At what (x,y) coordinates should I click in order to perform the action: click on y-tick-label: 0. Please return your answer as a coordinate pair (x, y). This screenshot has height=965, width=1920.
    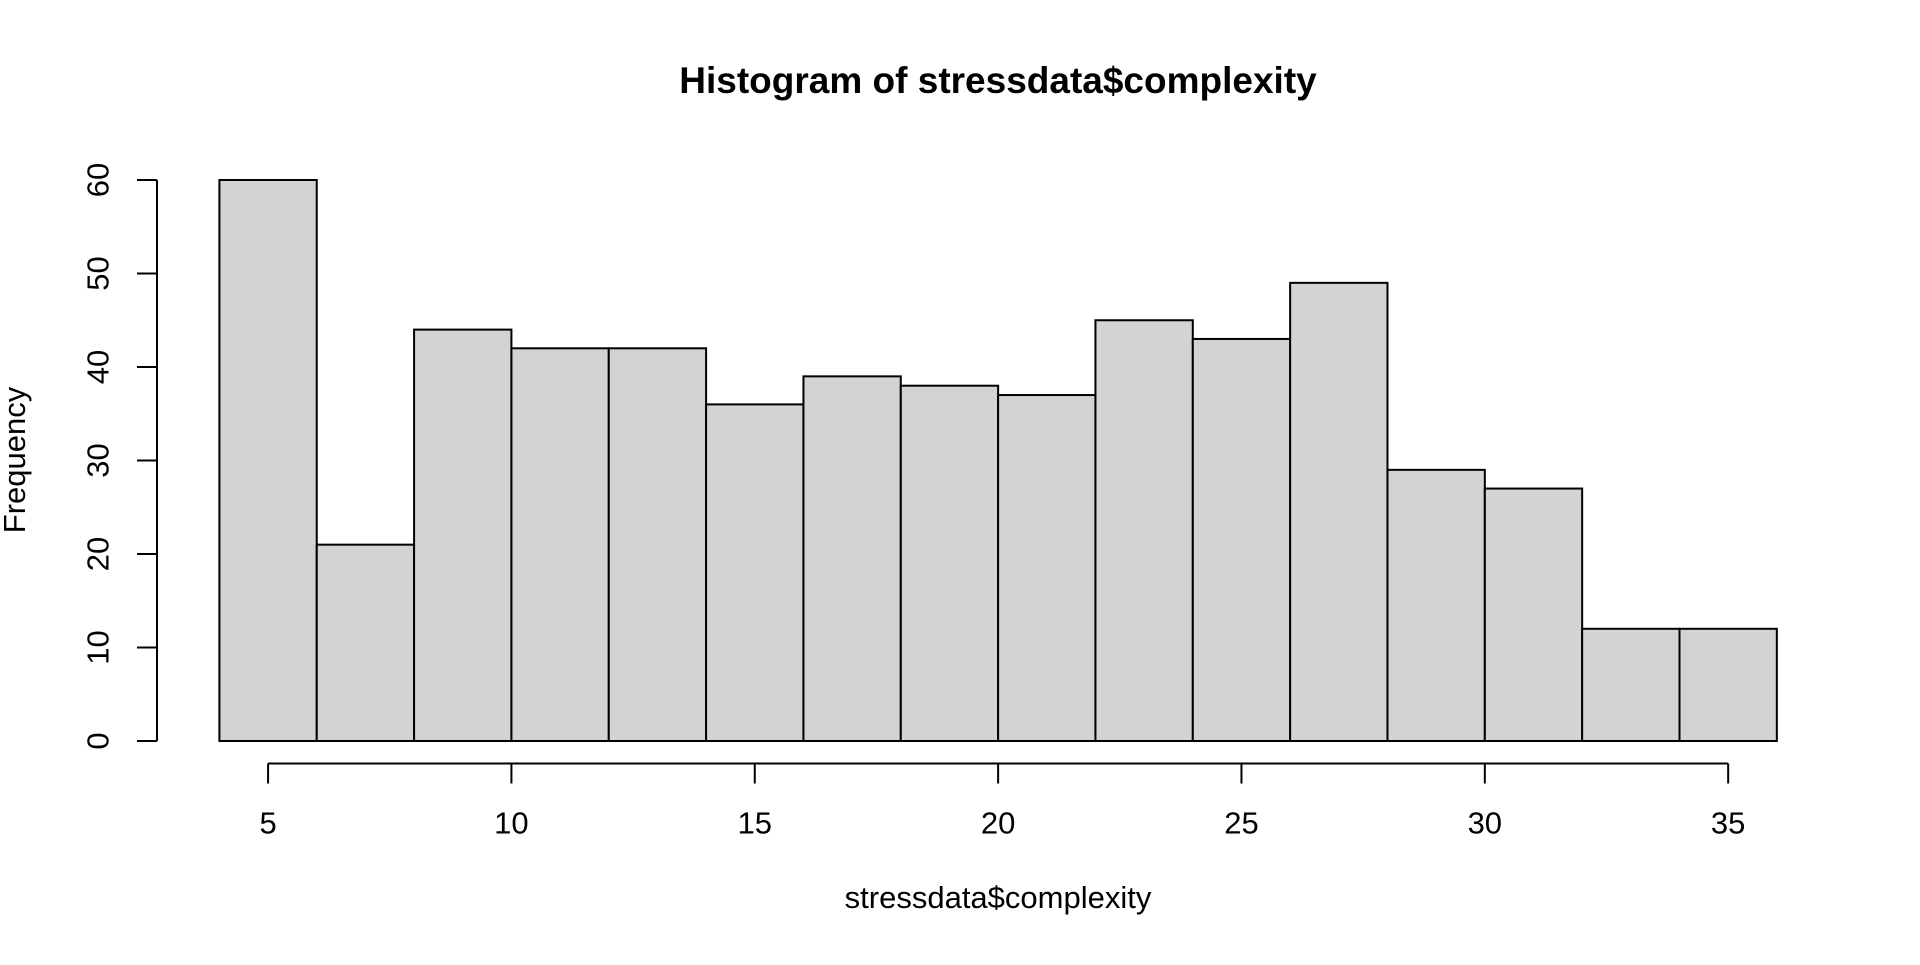
    Looking at the image, I should click on (98, 740).